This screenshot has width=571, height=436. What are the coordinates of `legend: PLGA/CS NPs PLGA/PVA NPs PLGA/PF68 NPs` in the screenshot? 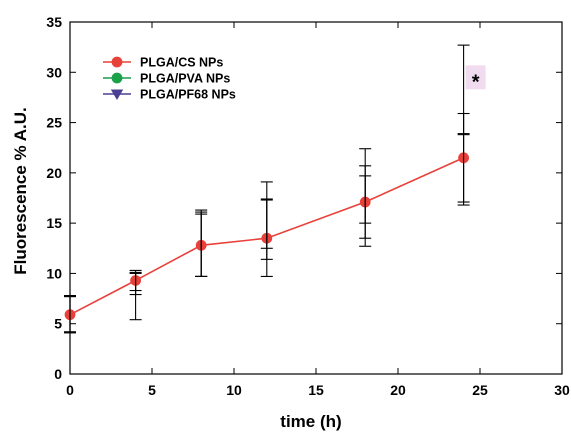 It's located at (169, 79).